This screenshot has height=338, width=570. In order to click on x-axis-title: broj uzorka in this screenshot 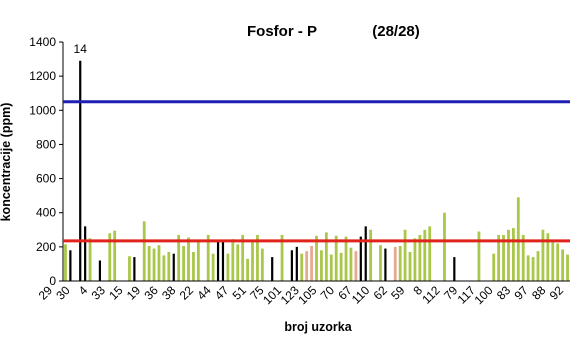, I will do `click(318, 327)`.